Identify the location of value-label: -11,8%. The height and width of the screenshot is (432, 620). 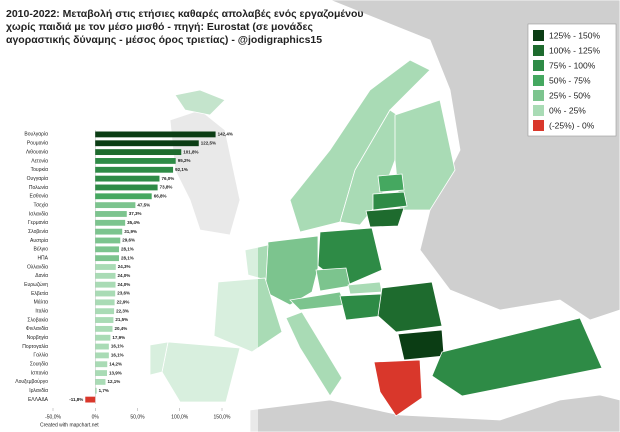
(76, 399).